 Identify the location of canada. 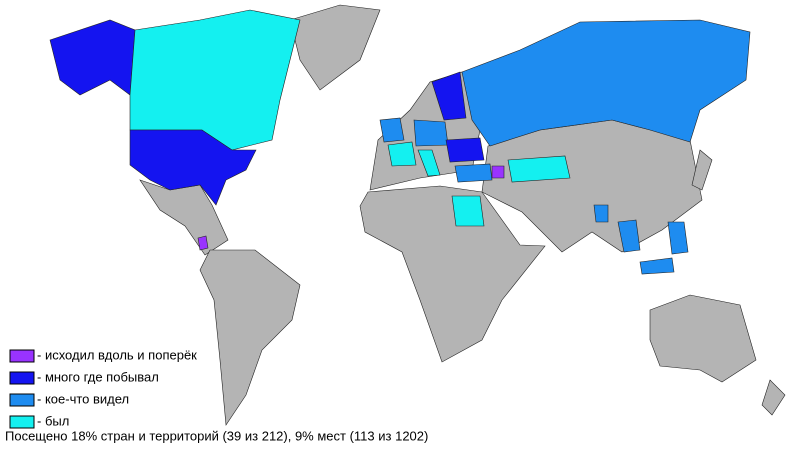
(215, 80).